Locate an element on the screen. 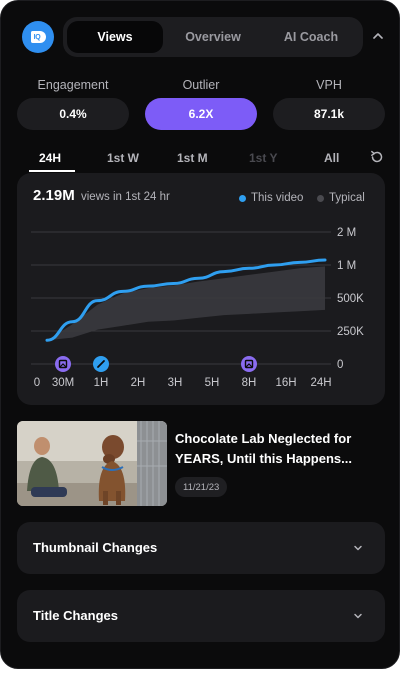  pencil-icon is located at coordinates (101, 364).